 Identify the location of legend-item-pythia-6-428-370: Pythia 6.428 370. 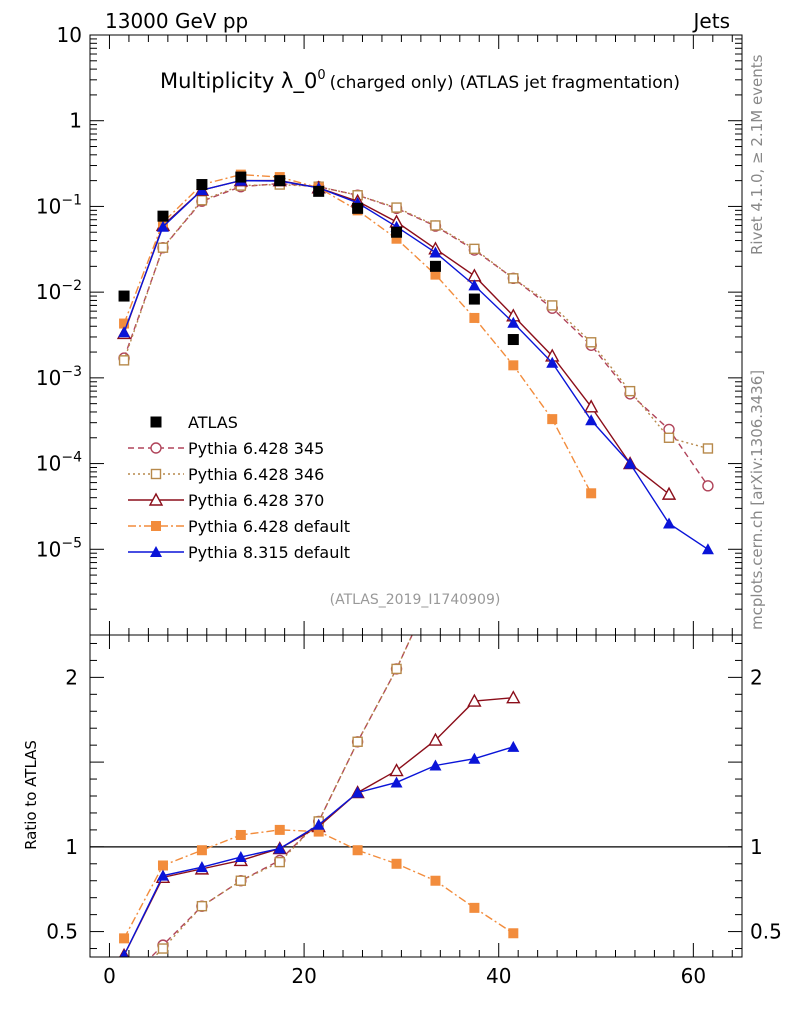
(226, 500).